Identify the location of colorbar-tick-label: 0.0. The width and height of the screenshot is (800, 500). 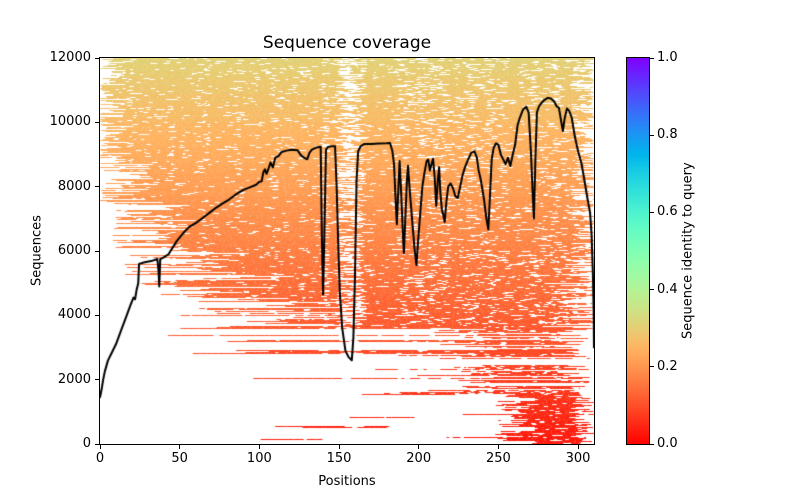
(667, 443).